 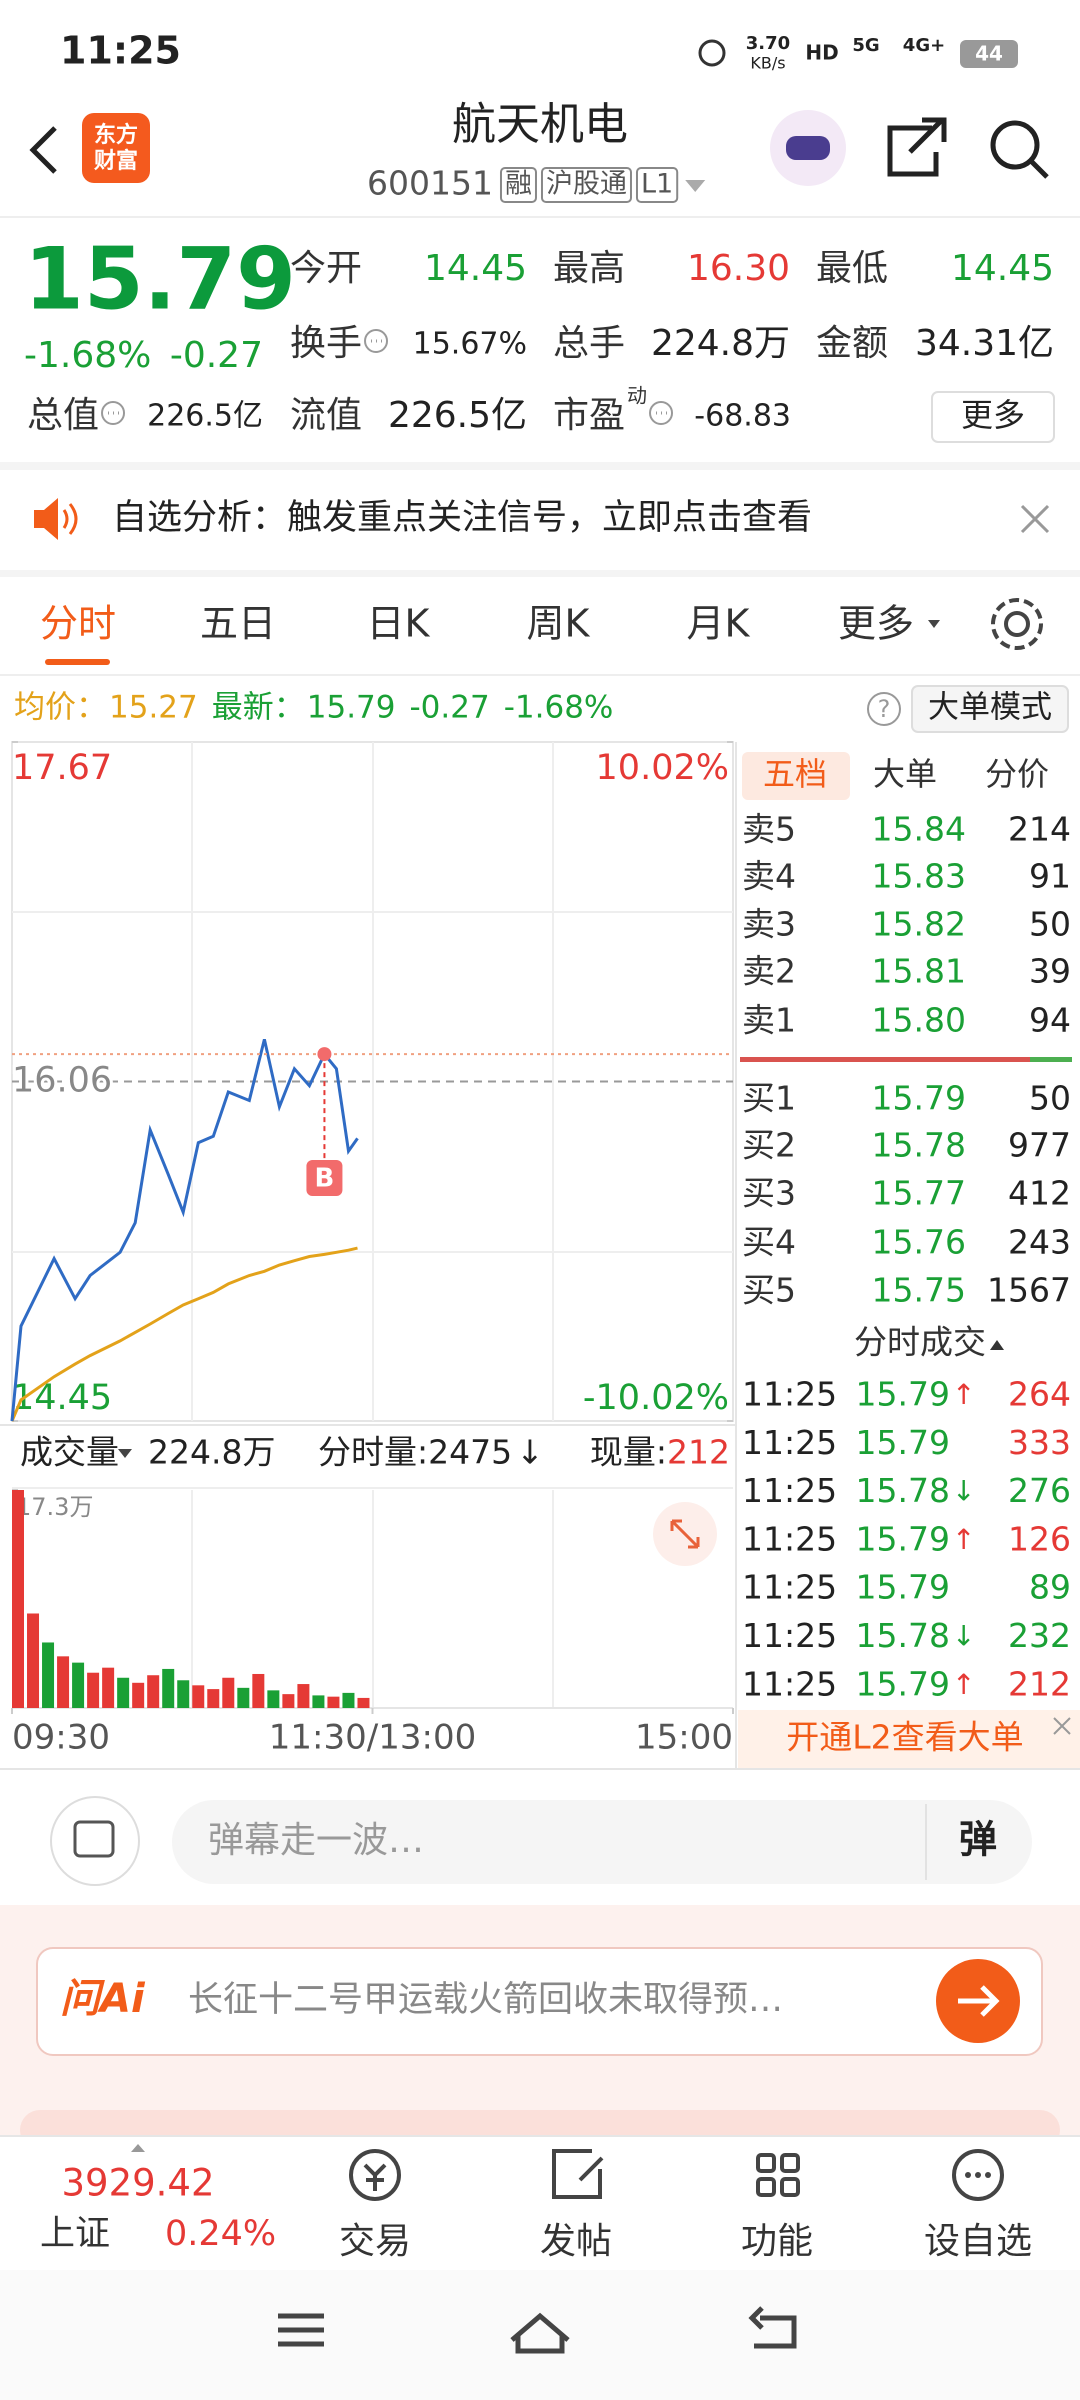 What do you see at coordinates (602, 1842) in the screenshot?
I see `comment-input` at bounding box center [602, 1842].